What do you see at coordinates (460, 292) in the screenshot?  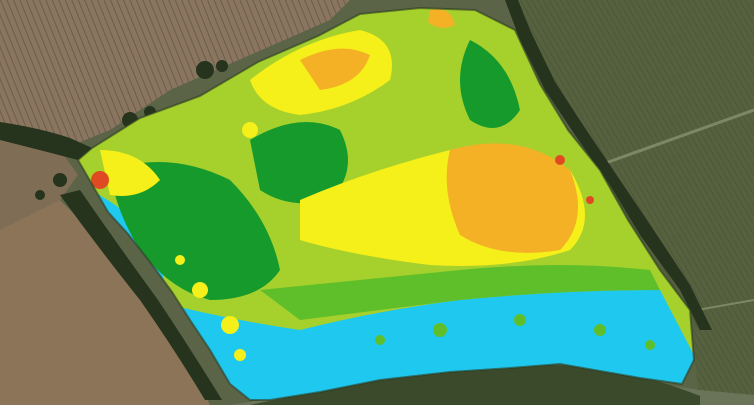 I see `zone-low-strip` at bounding box center [460, 292].